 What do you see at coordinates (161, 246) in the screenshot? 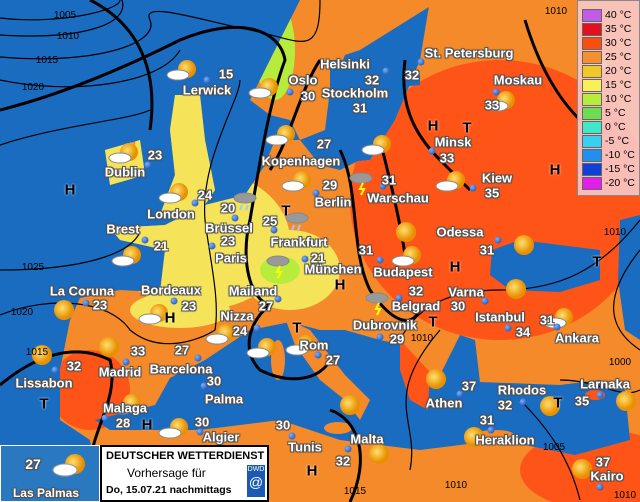
I see `city-temperature: 21` at bounding box center [161, 246].